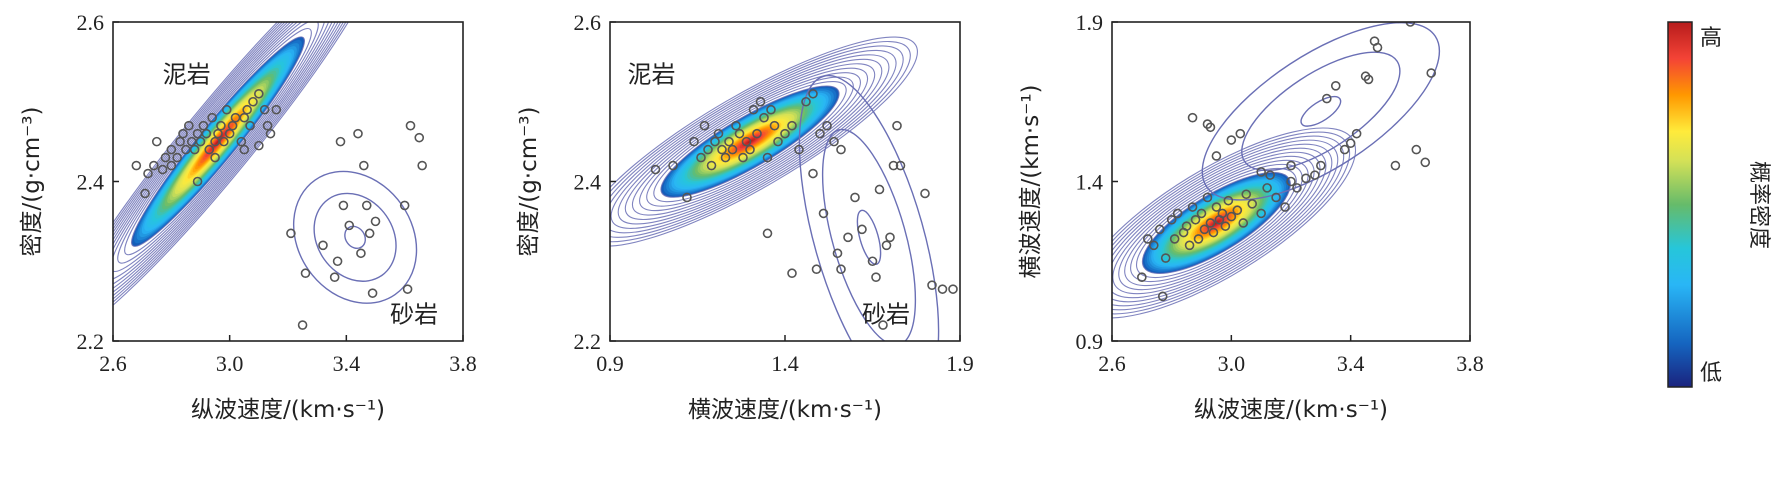 Image resolution: width=1772 pixels, height=487 pixels. I want to click on y-tick-label: 0.9, so click(1090, 341).